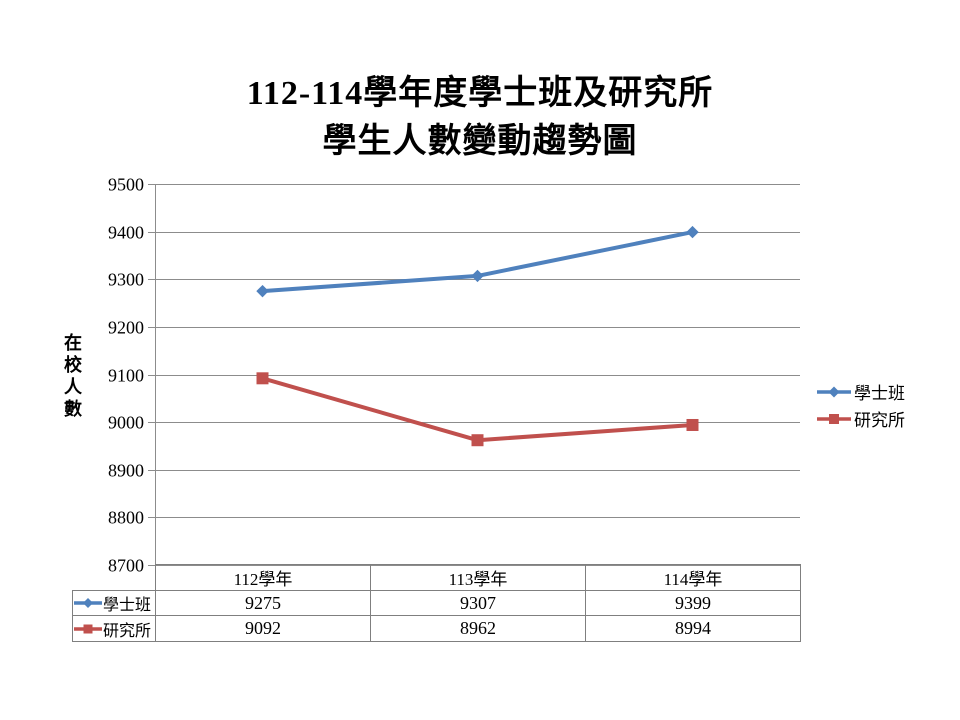 This screenshot has height=720, width=960. What do you see at coordinates (88, 603) in the screenshot?
I see `bachelor-series-key-icon` at bounding box center [88, 603].